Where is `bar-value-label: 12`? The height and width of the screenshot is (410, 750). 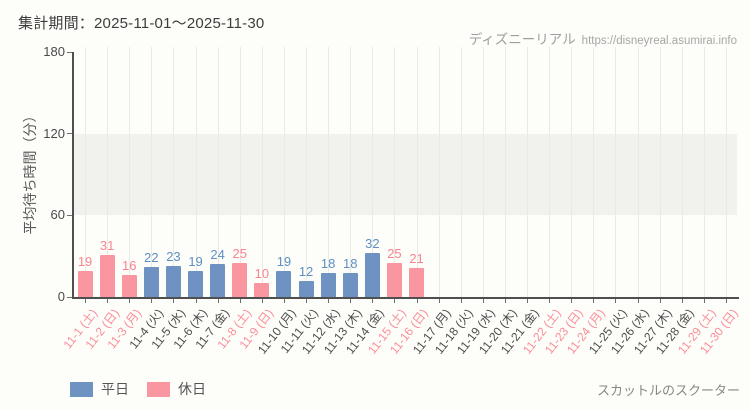 bar-value-label: 12 is located at coordinates (306, 271).